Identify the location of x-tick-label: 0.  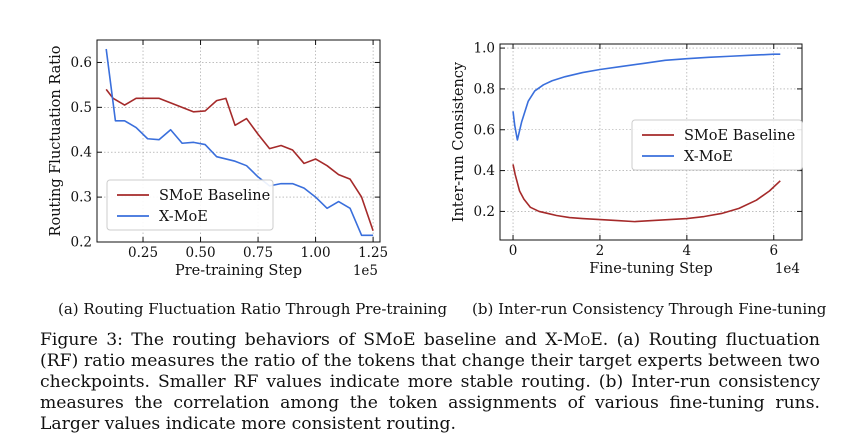
(513, 251).